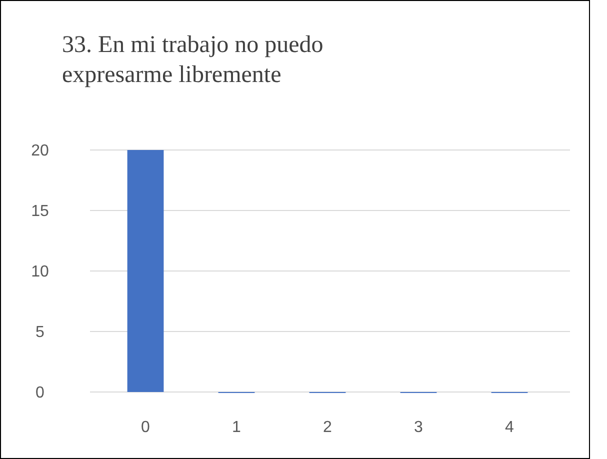  What do you see at coordinates (327, 427) in the screenshot?
I see `x-tick-label: 2` at bounding box center [327, 427].